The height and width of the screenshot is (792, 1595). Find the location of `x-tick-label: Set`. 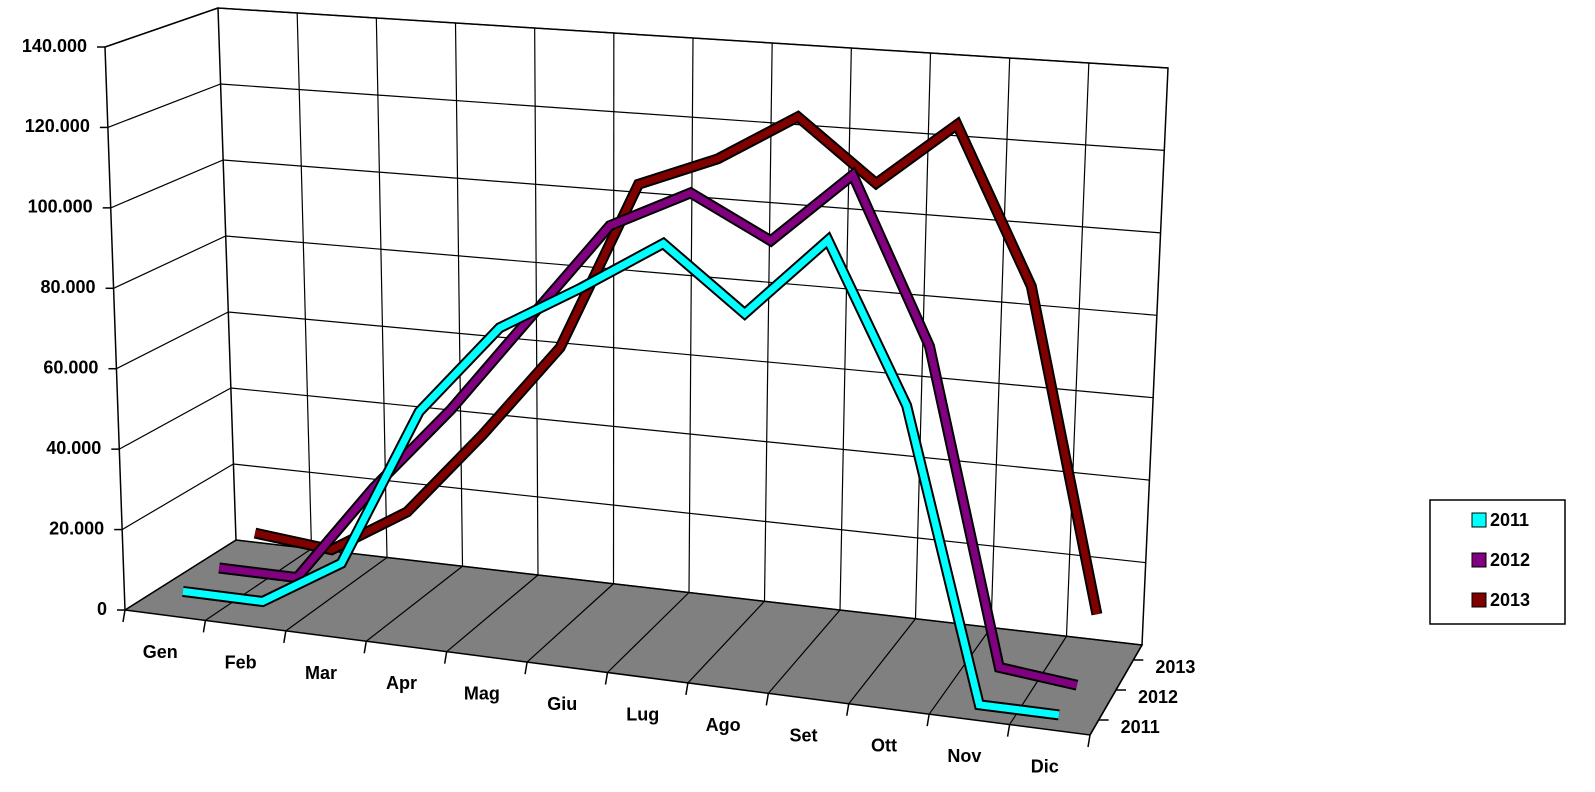

x-tick-label: Set is located at coordinates (804, 735).